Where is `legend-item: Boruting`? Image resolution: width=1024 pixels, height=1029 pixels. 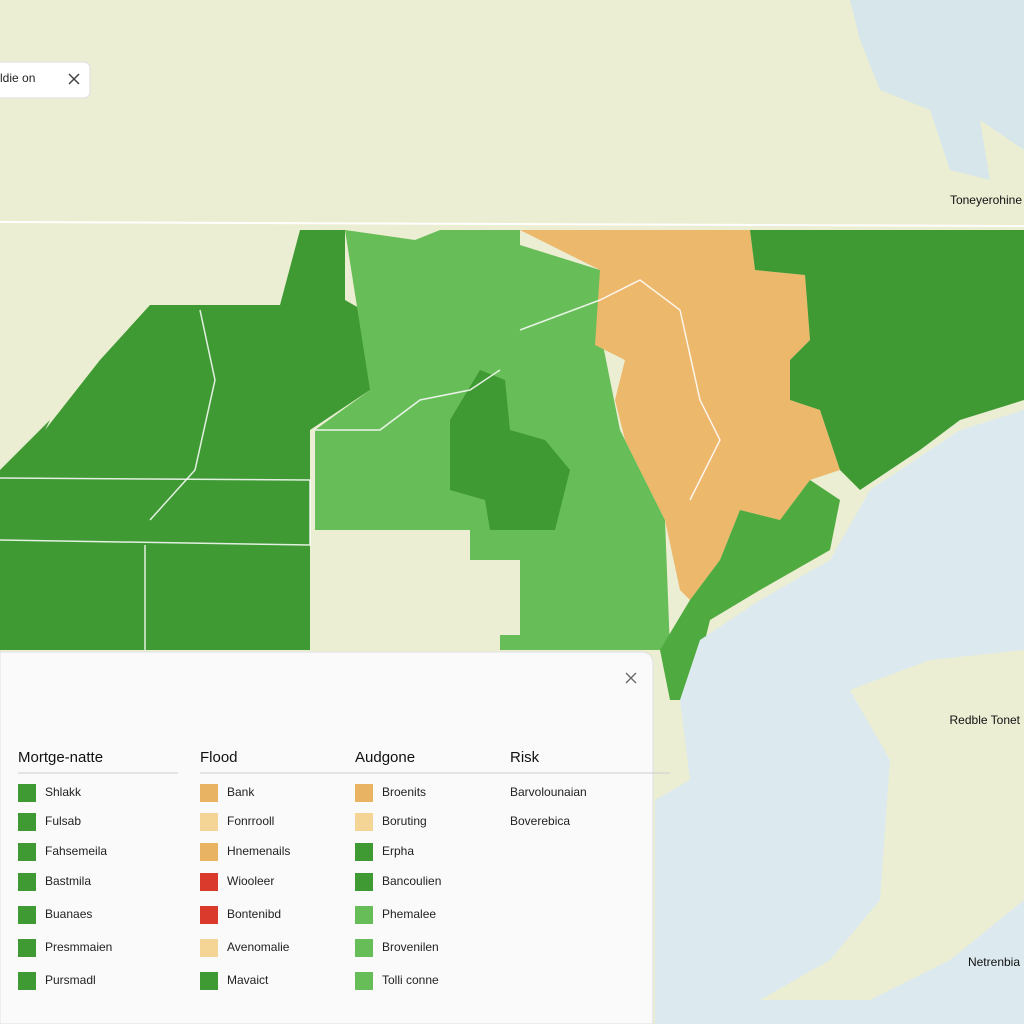 legend-item: Boruting is located at coordinates (404, 821).